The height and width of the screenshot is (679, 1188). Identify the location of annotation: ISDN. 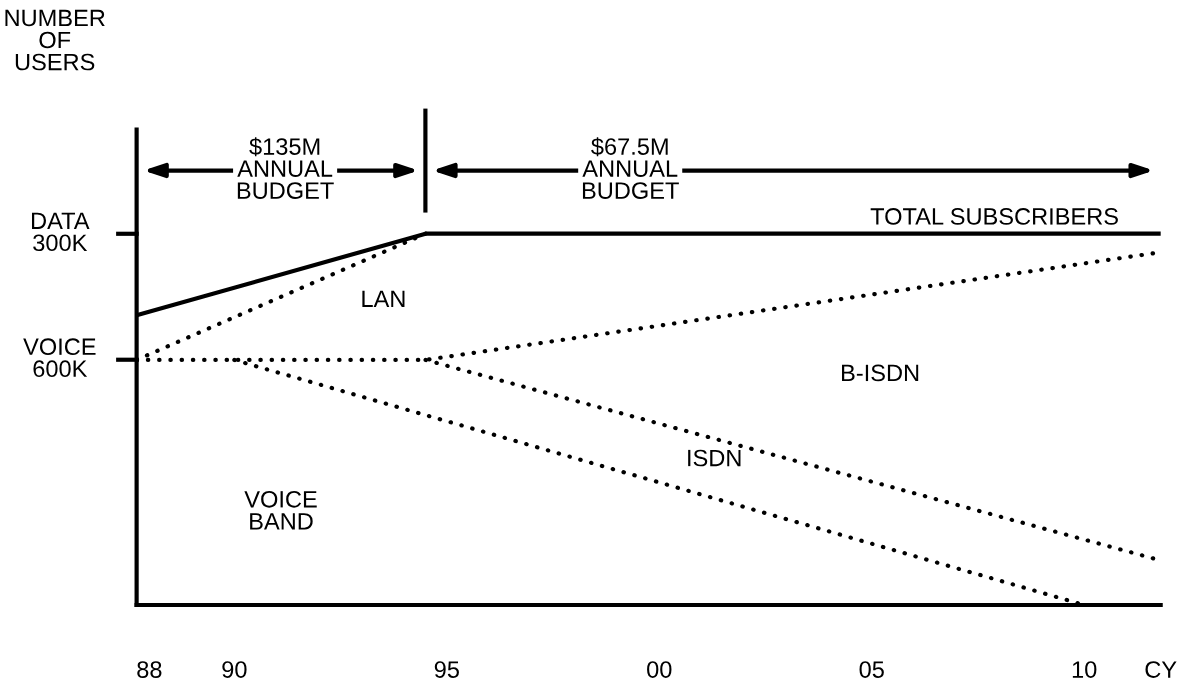
(714, 458).